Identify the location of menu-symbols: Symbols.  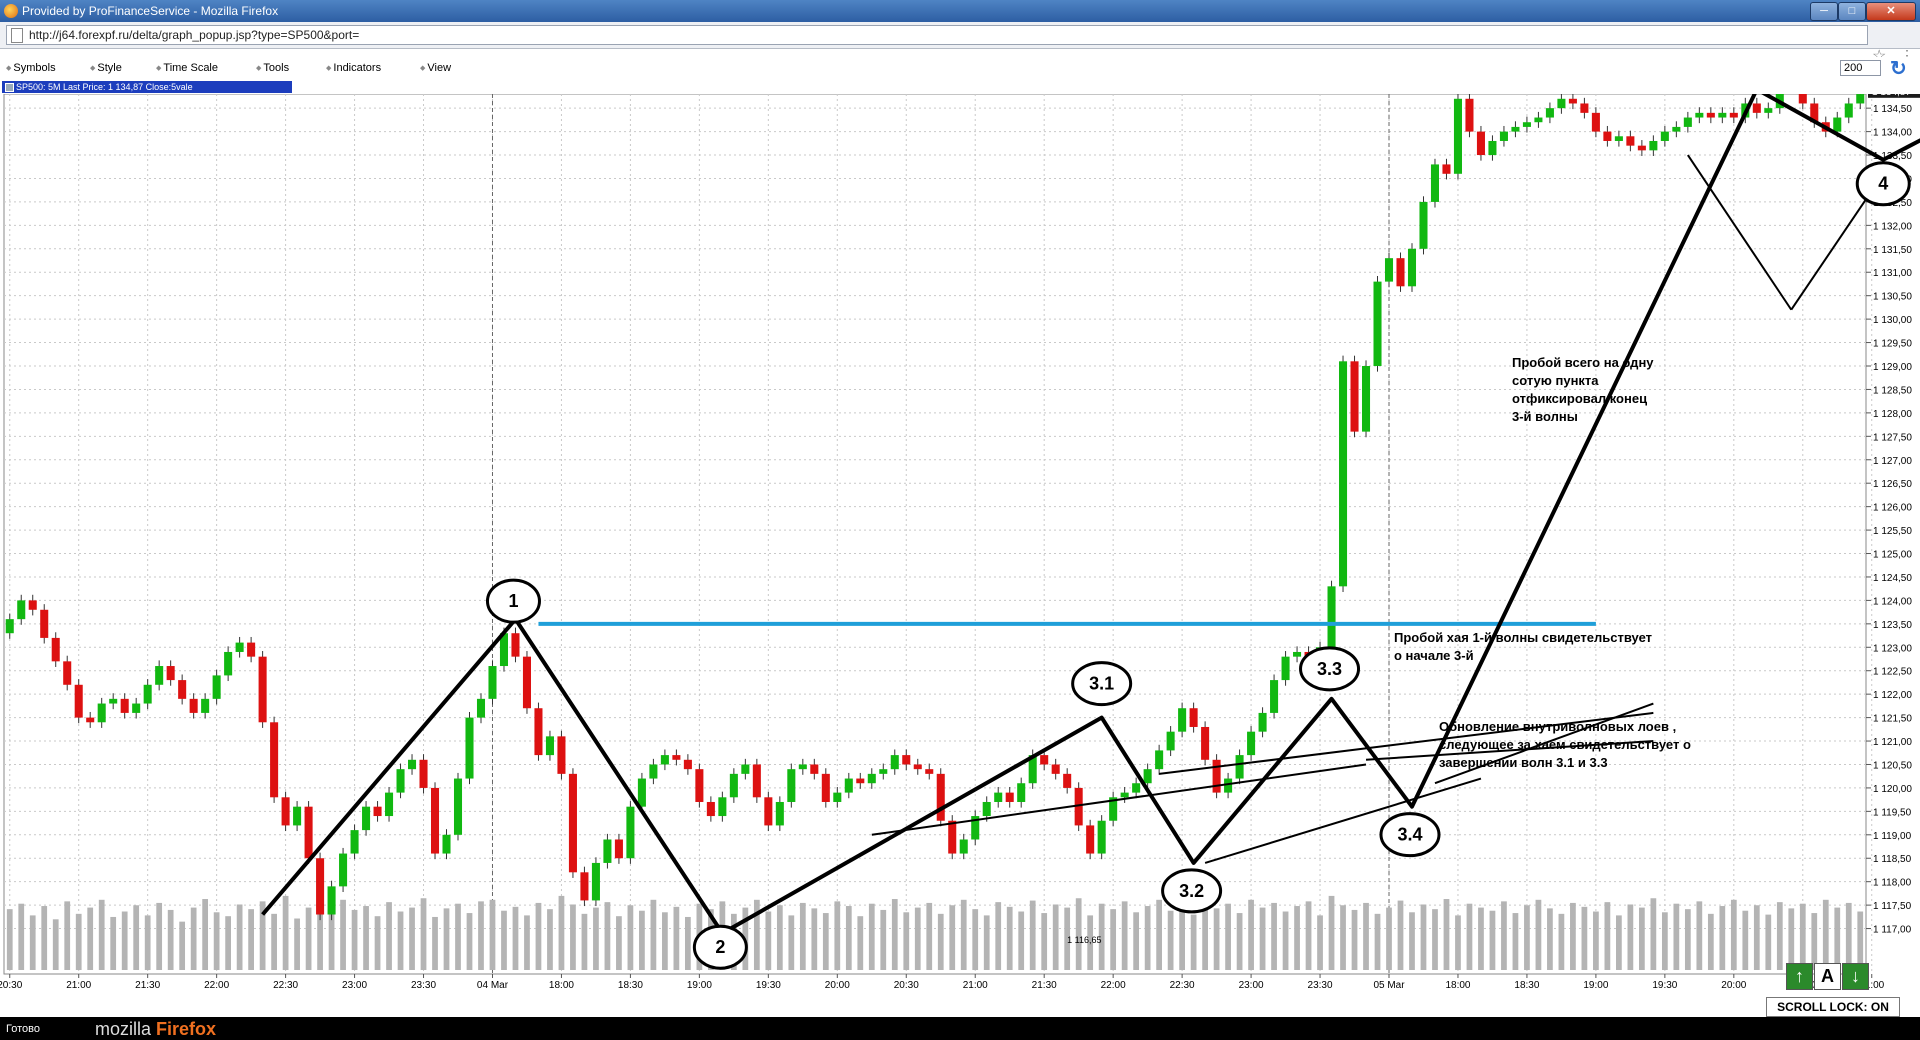
(30, 68).